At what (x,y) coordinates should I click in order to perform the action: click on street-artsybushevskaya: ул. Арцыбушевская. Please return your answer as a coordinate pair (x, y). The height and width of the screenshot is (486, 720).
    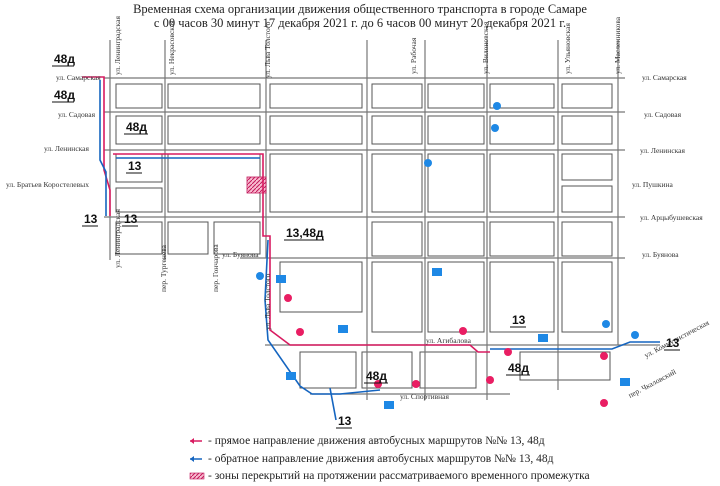
    Looking at the image, I should click on (671, 217).